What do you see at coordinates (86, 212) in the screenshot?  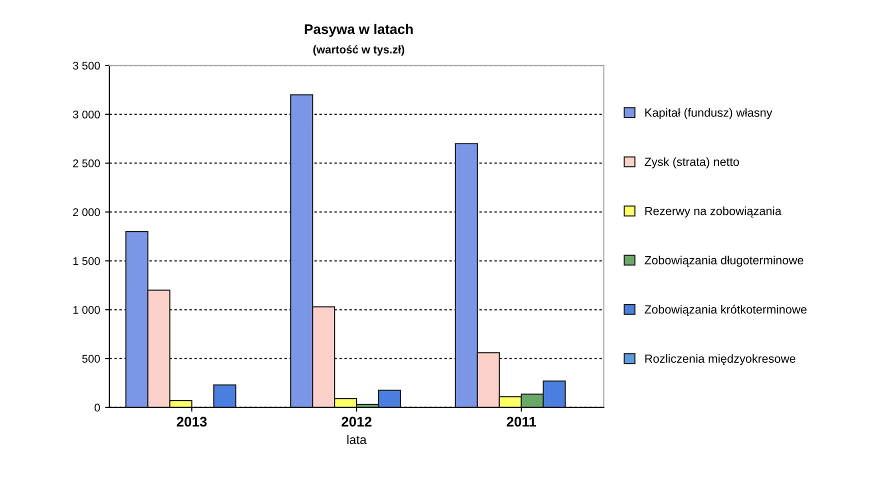 I see `y-tick-label: 2 000` at bounding box center [86, 212].